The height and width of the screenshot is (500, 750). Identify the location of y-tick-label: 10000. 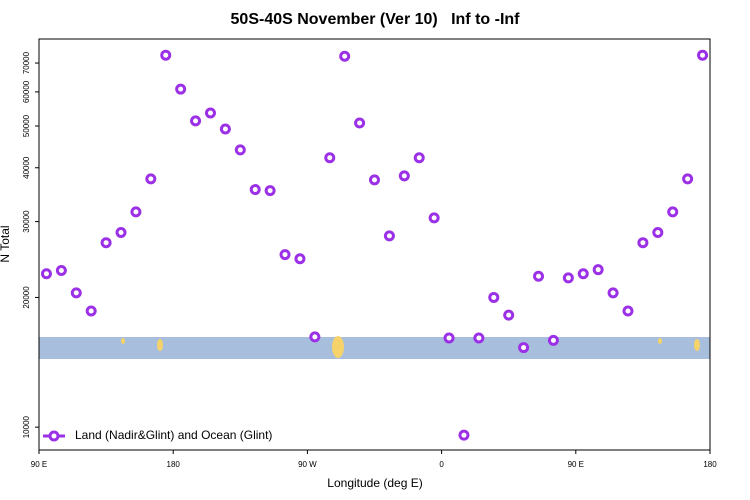
(26, 426).